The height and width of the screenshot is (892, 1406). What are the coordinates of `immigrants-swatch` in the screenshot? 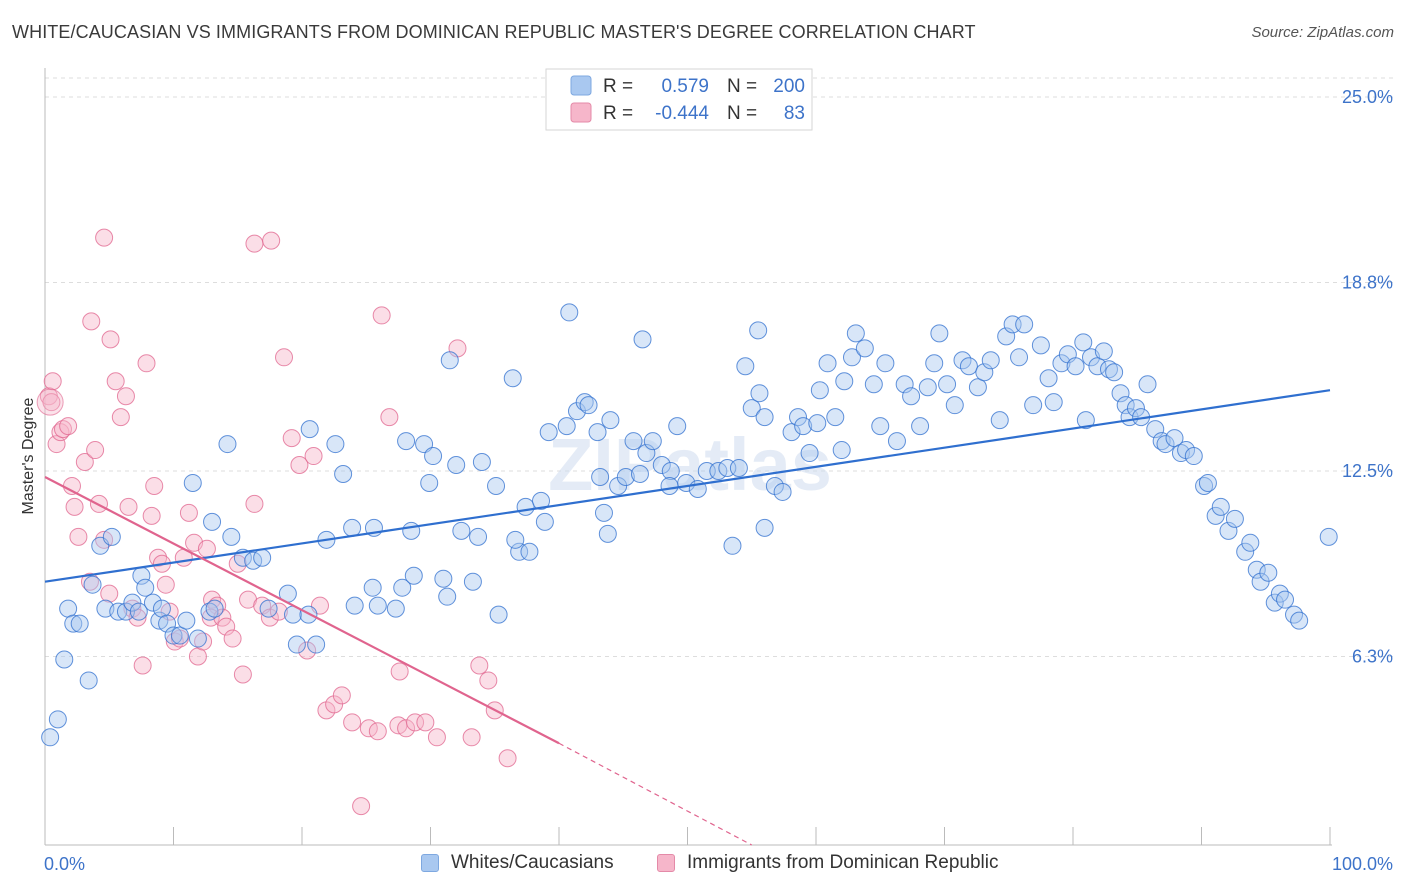 It's located at (666, 863).